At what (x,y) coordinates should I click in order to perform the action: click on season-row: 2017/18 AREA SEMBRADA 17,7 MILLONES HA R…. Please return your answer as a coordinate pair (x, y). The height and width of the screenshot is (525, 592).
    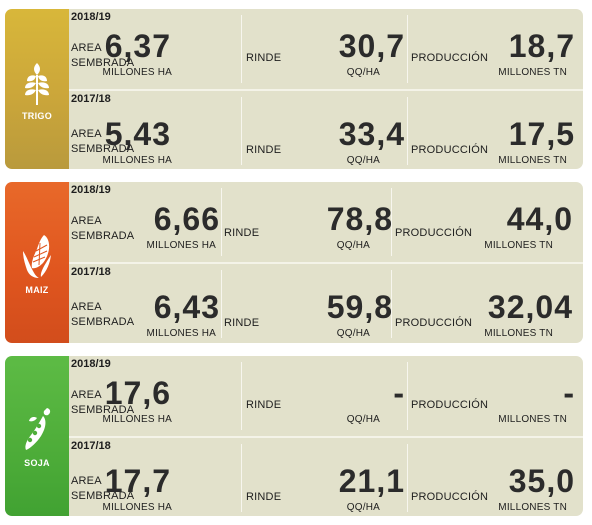
    Looking at the image, I should click on (326, 477).